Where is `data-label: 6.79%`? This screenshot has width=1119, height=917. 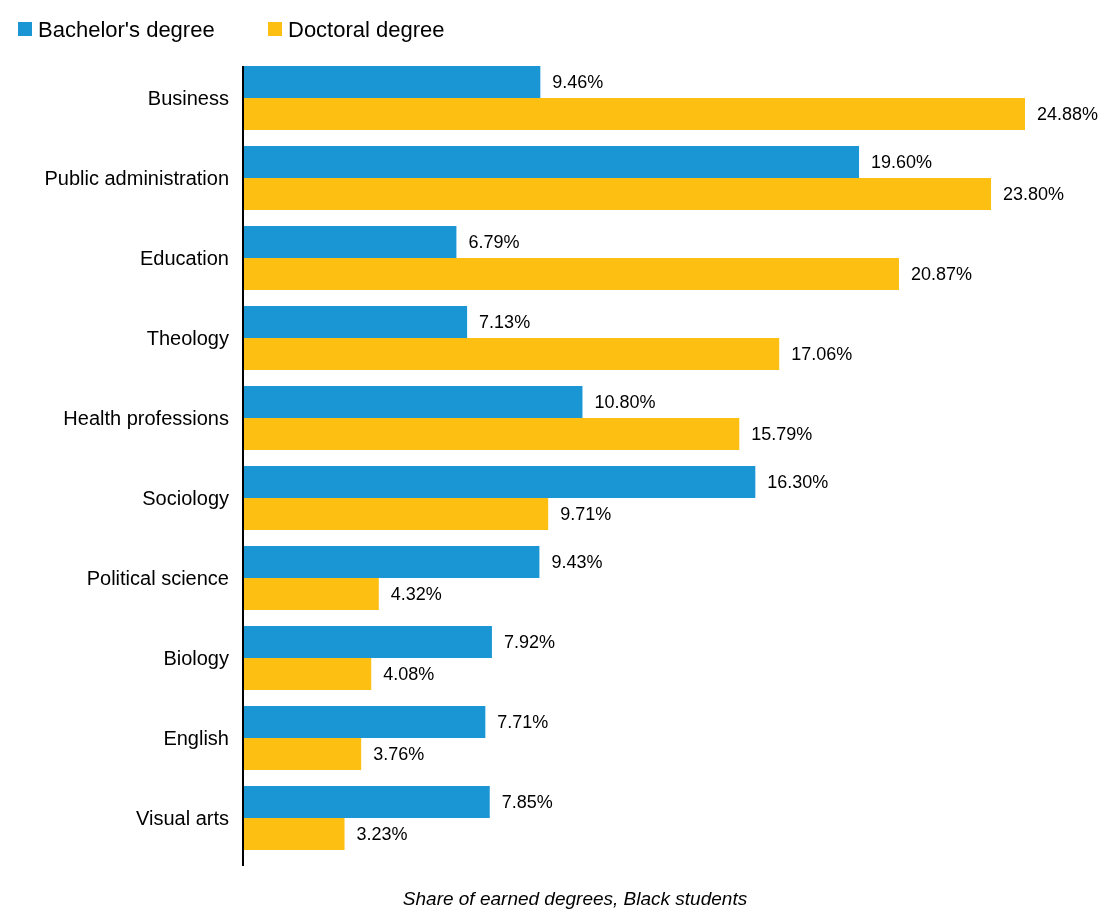
data-label: 6.79% is located at coordinates (494, 242).